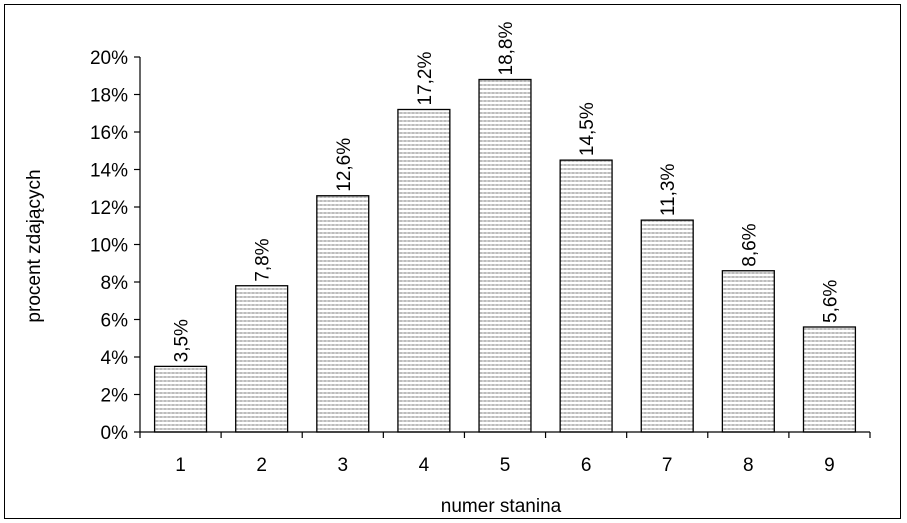  What do you see at coordinates (501, 506) in the screenshot?
I see `x-axis-title: numer stanina` at bounding box center [501, 506].